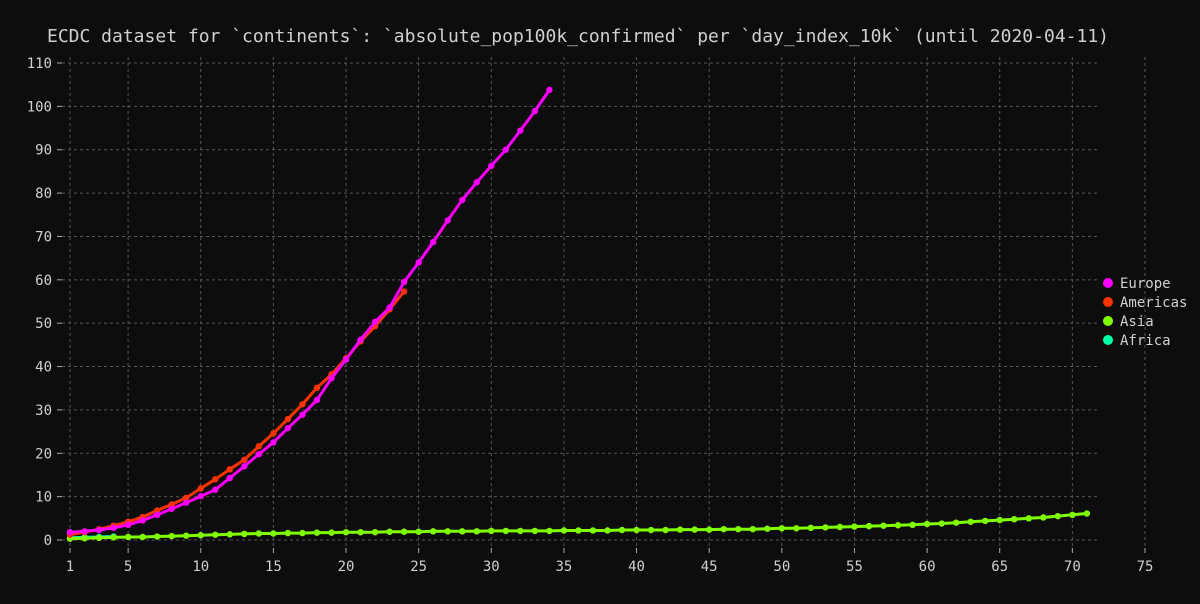  I want to click on y-tick-label: 30, so click(43, 411).